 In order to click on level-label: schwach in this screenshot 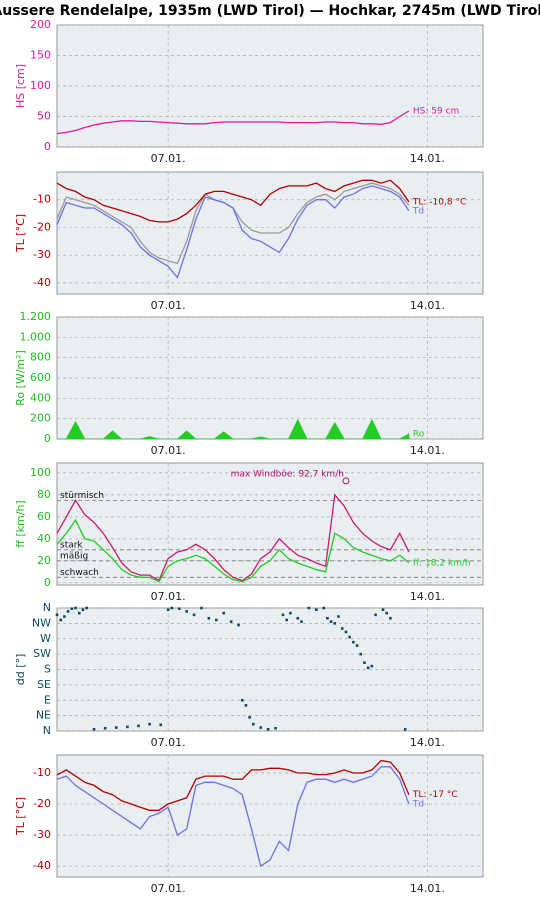, I will do `click(79, 573)`.